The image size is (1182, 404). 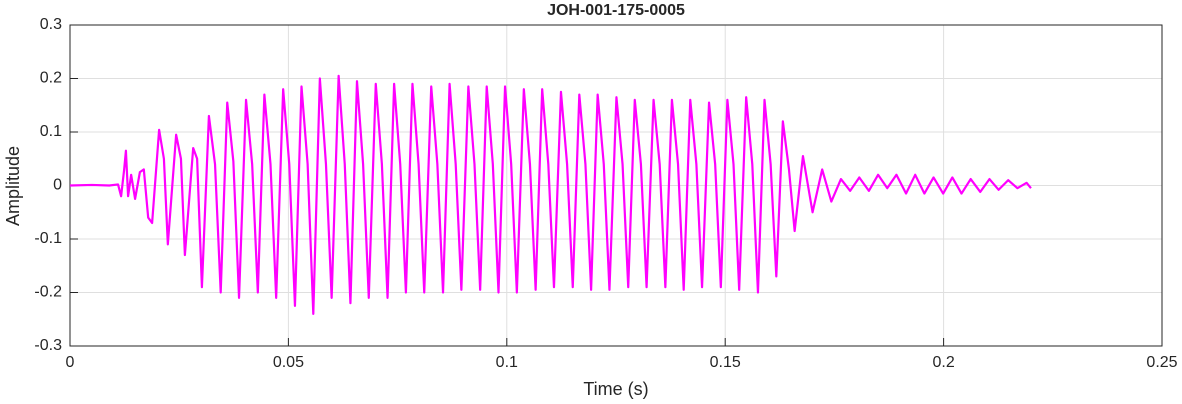 I want to click on x-tick-label: 0.1, so click(x=507, y=362).